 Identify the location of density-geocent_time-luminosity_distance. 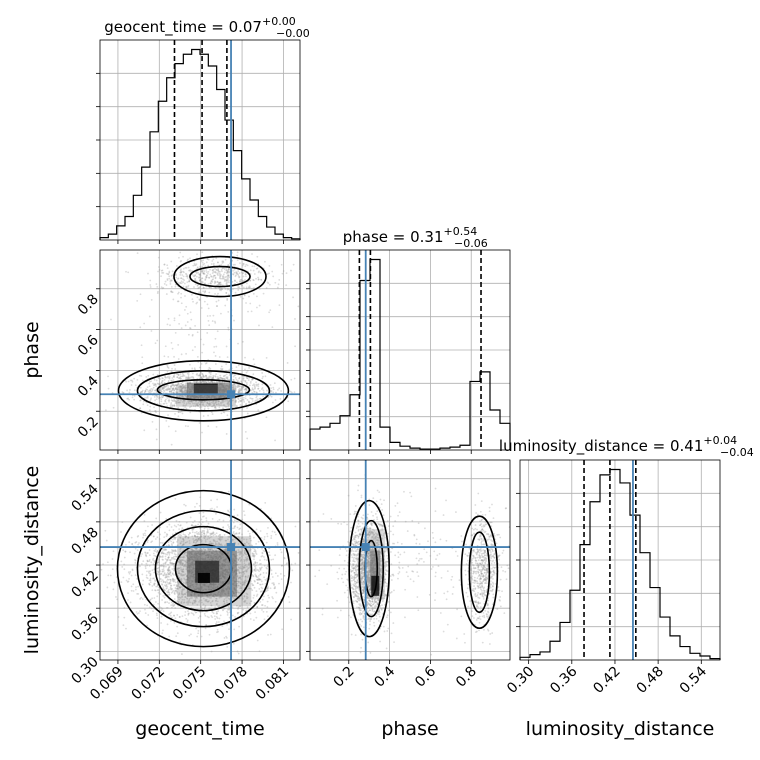
(200, 560).